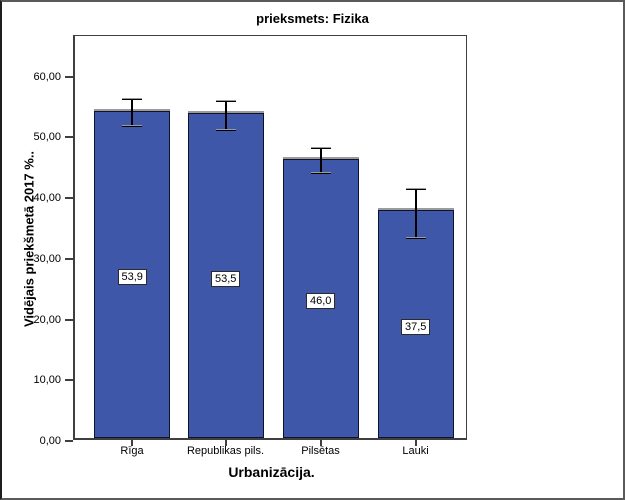  What do you see at coordinates (47, 380) in the screenshot?
I see `y-tick-label: 10,00` at bounding box center [47, 380].